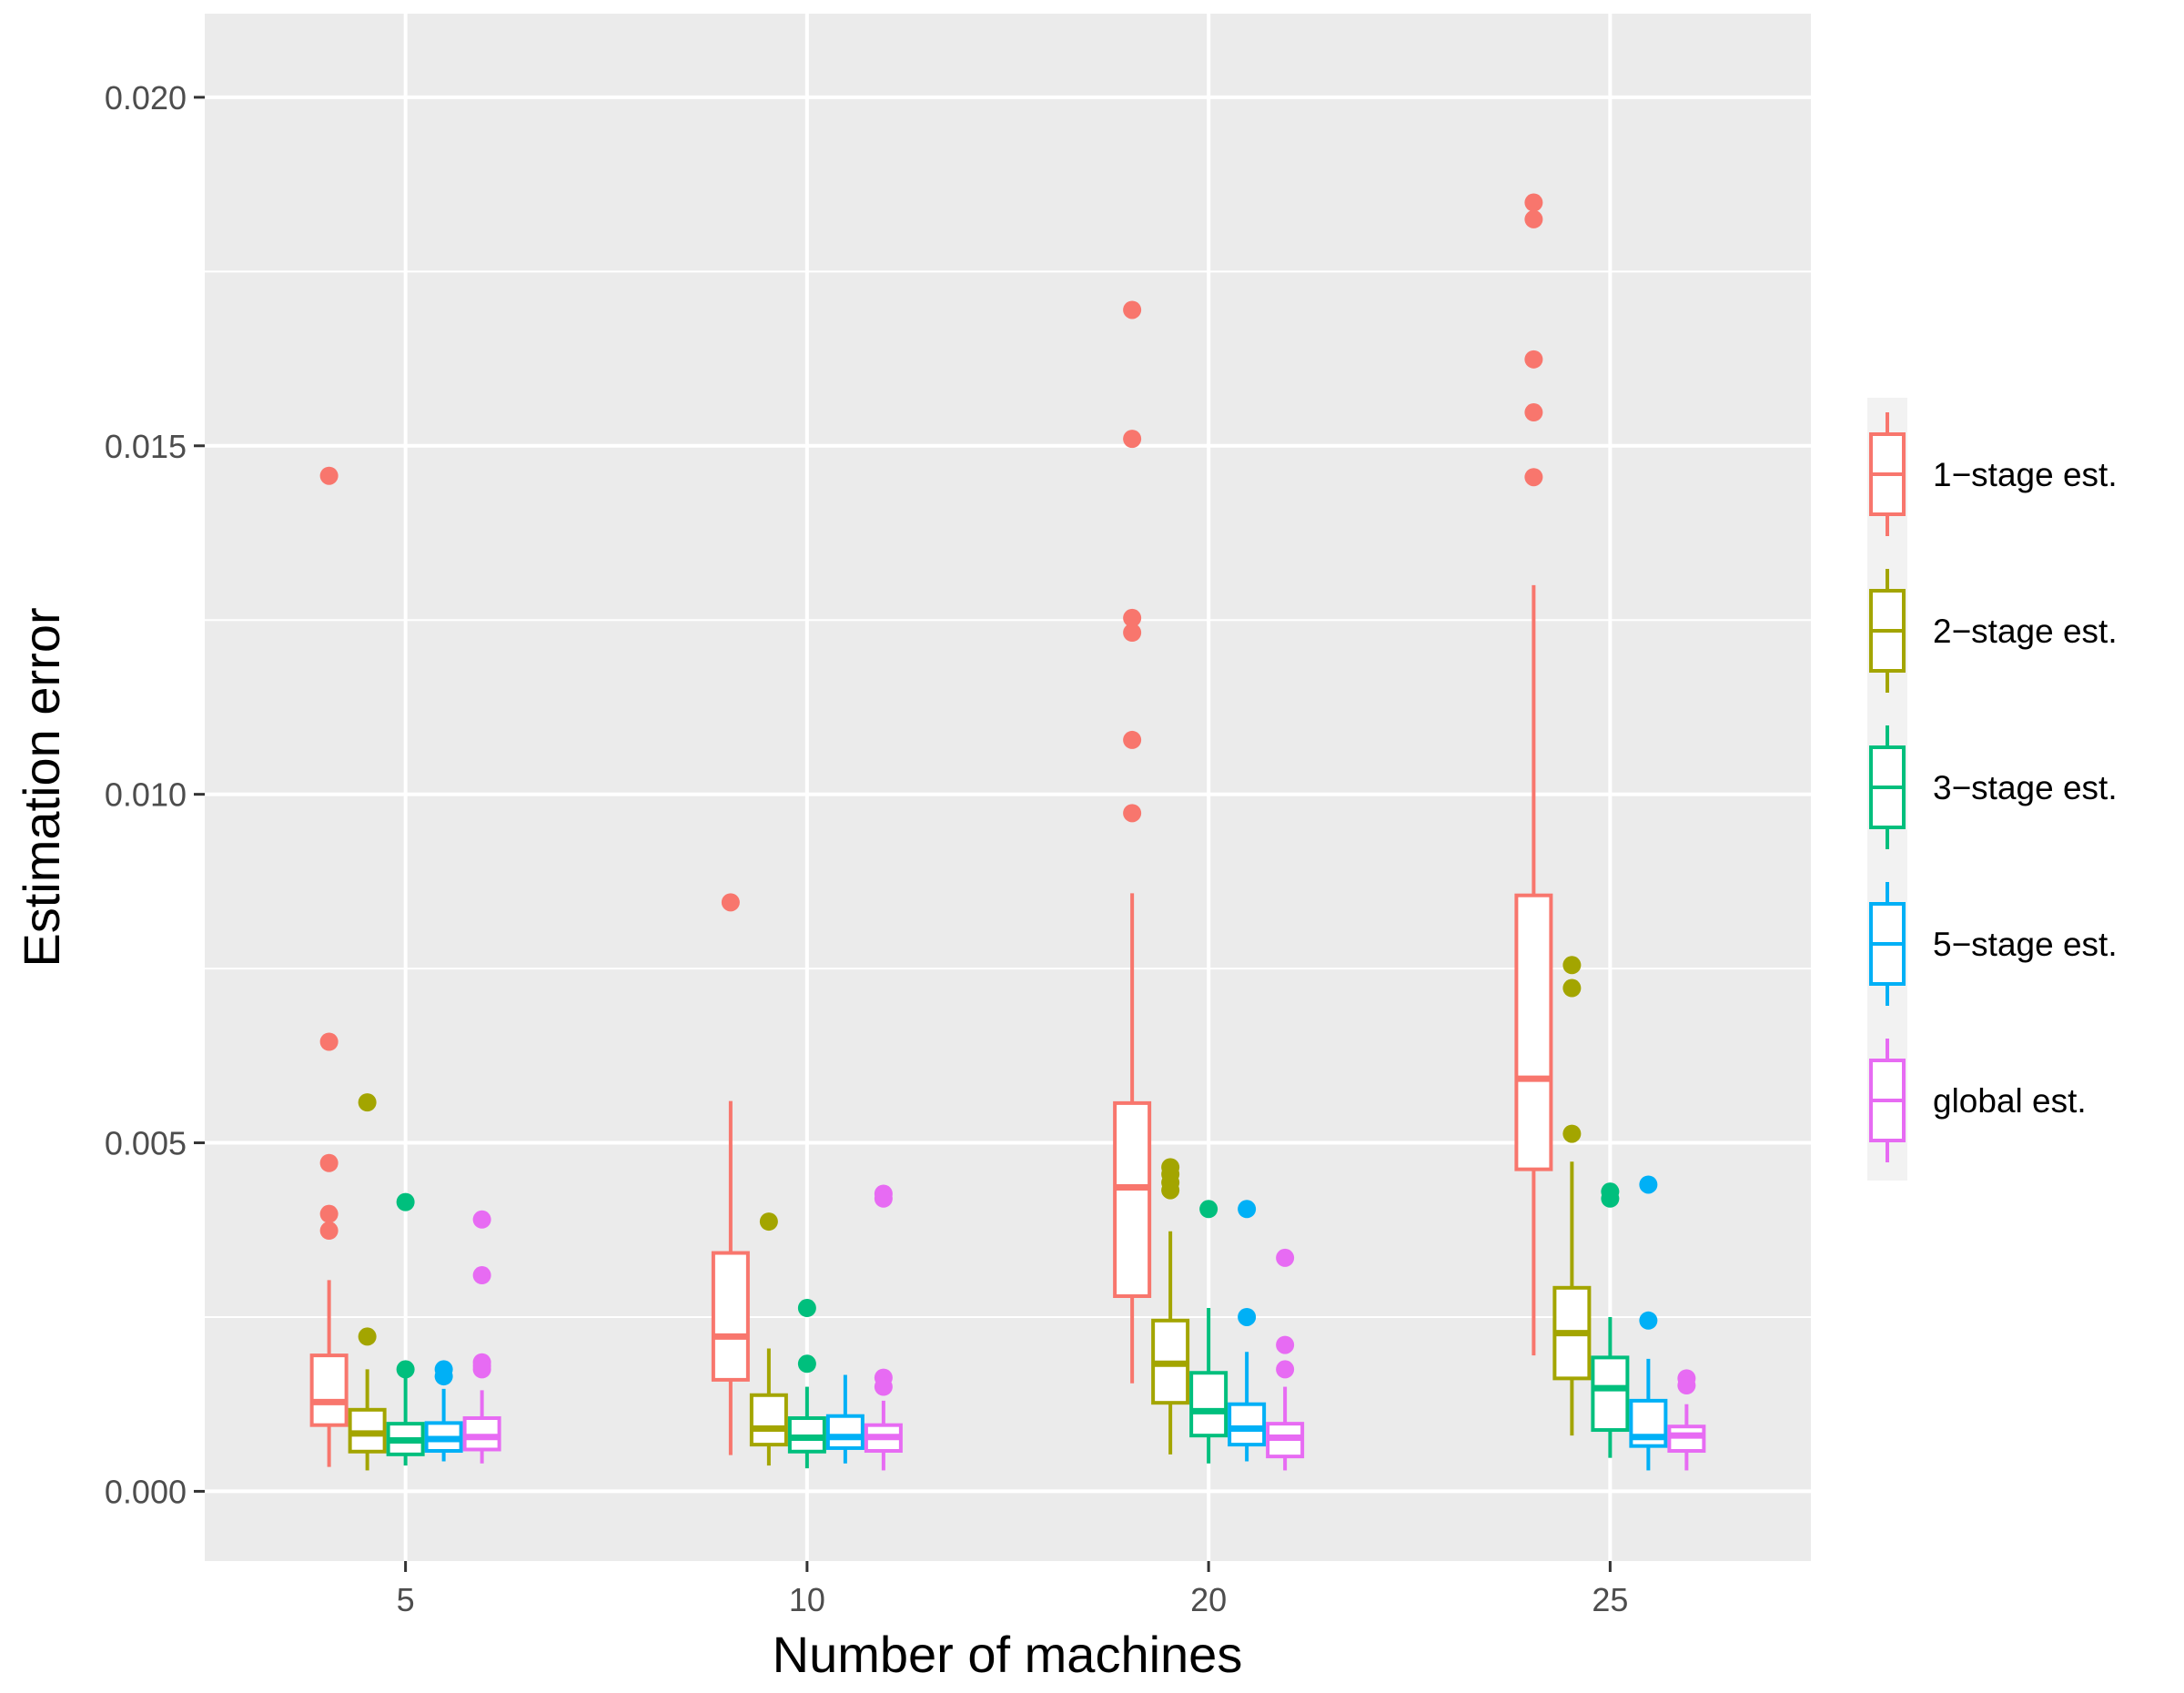 The height and width of the screenshot is (1693, 2184). Describe the element at coordinates (146, 98) in the screenshot. I see `y-tick-label: 0.020` at that location.